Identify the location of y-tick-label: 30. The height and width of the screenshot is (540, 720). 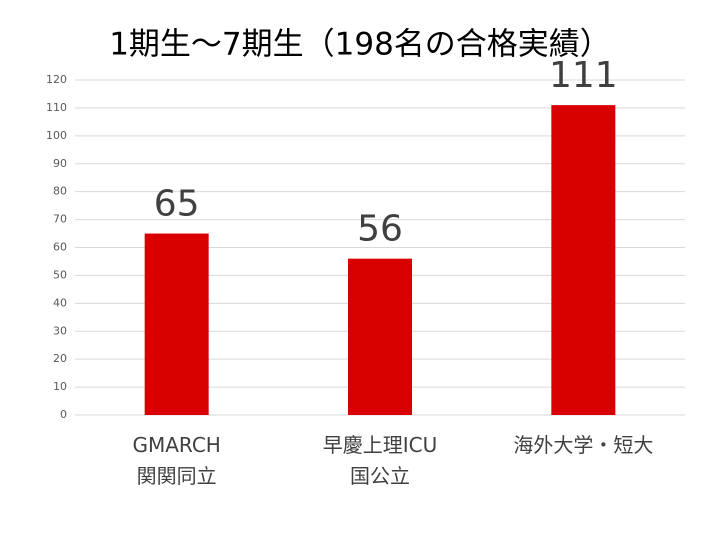
(60, 330).